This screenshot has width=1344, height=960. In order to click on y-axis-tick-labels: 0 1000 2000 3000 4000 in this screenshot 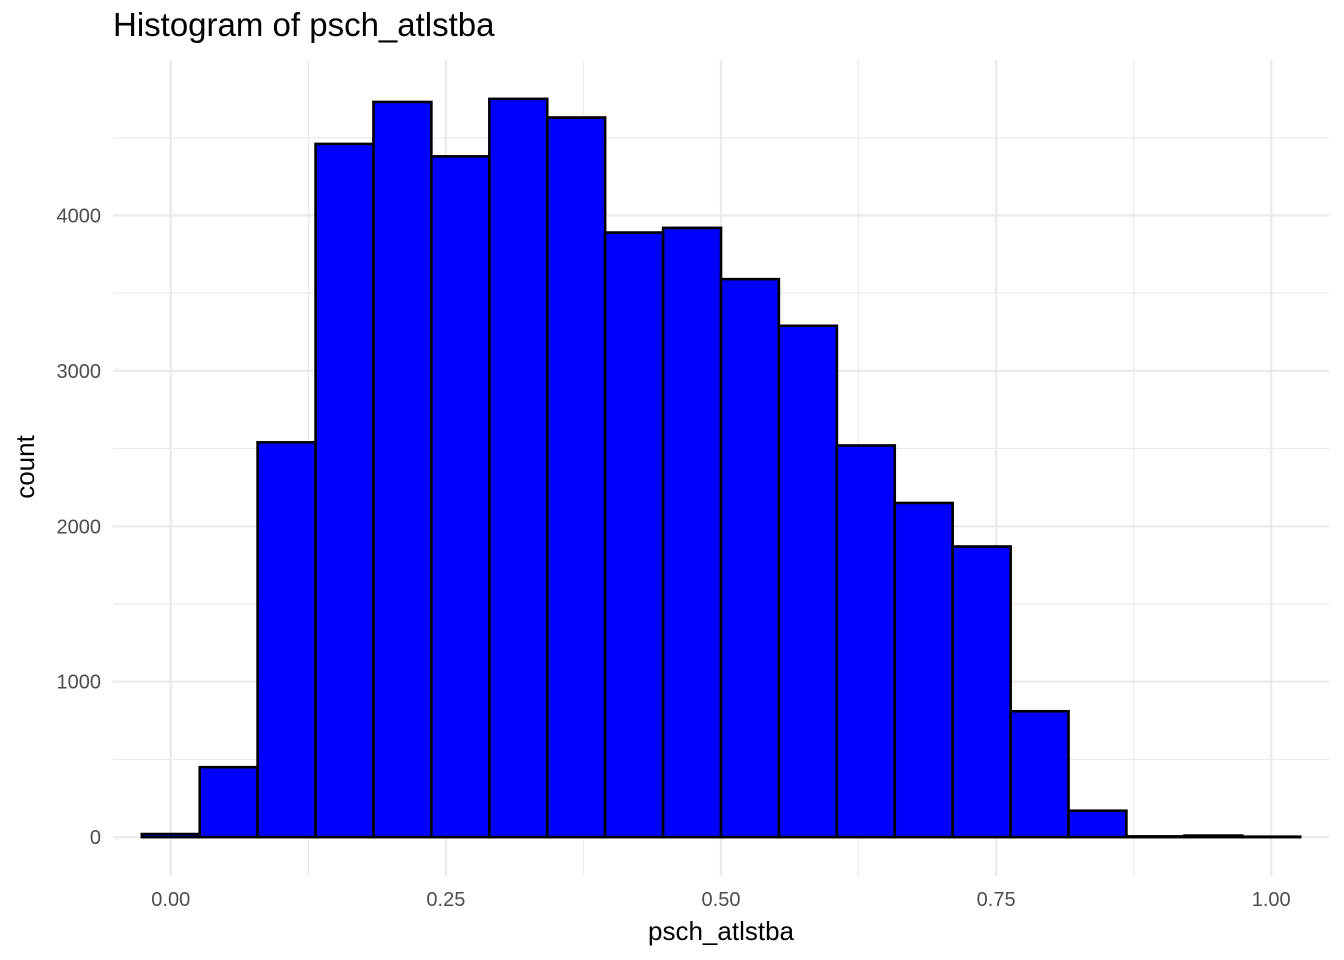, I will do `click(79, 527)`.